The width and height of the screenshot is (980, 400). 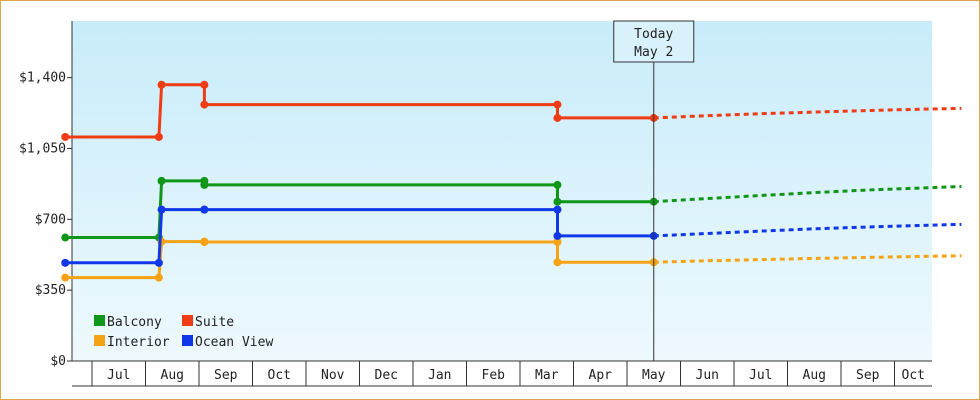 I want to click on today-box, so click(x=654, y=41).